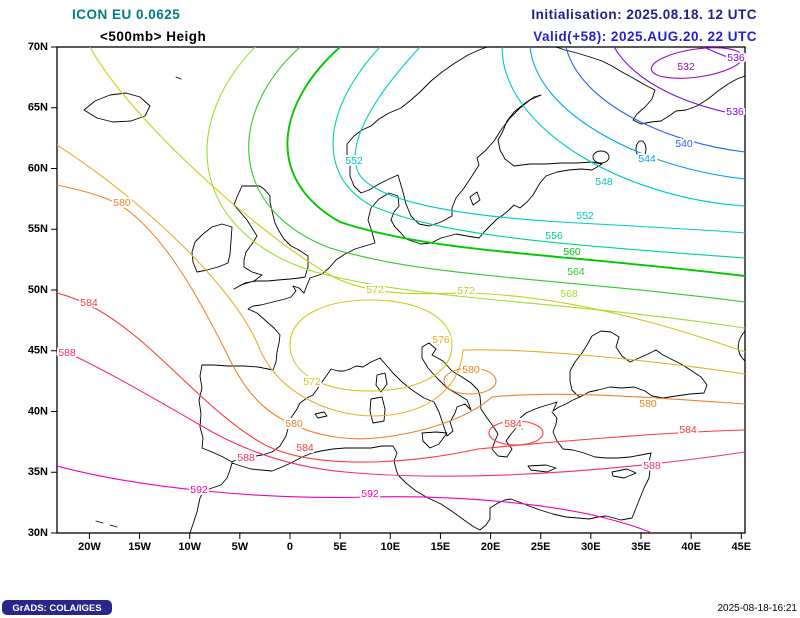 This screenshot has width=800, height=618. I want to click on contour-label-556: 556, so click(554, 236).